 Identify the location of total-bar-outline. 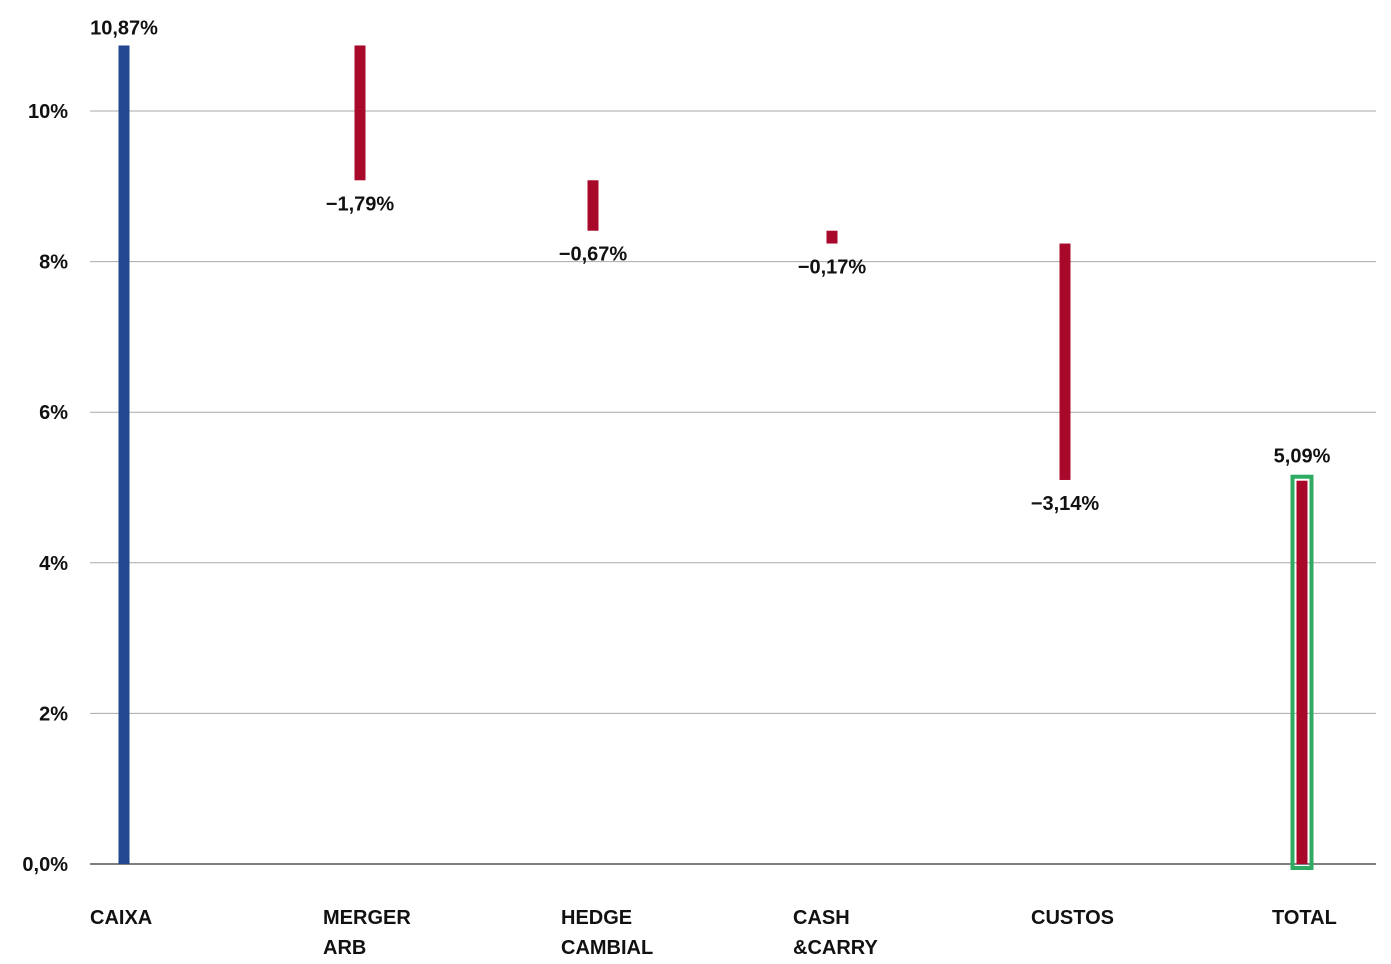
(1302, 672).